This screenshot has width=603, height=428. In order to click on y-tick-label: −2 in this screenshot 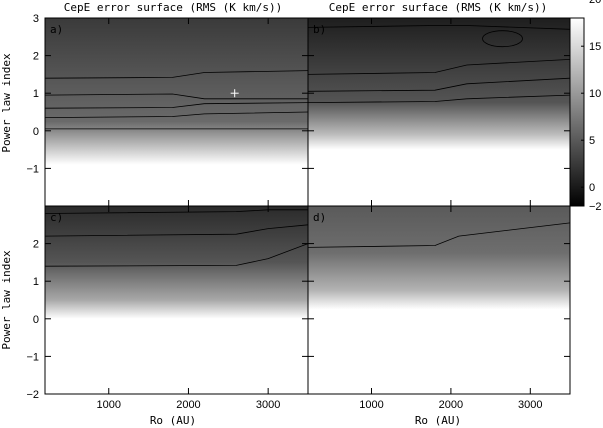, I will do `click(32, 395)`.